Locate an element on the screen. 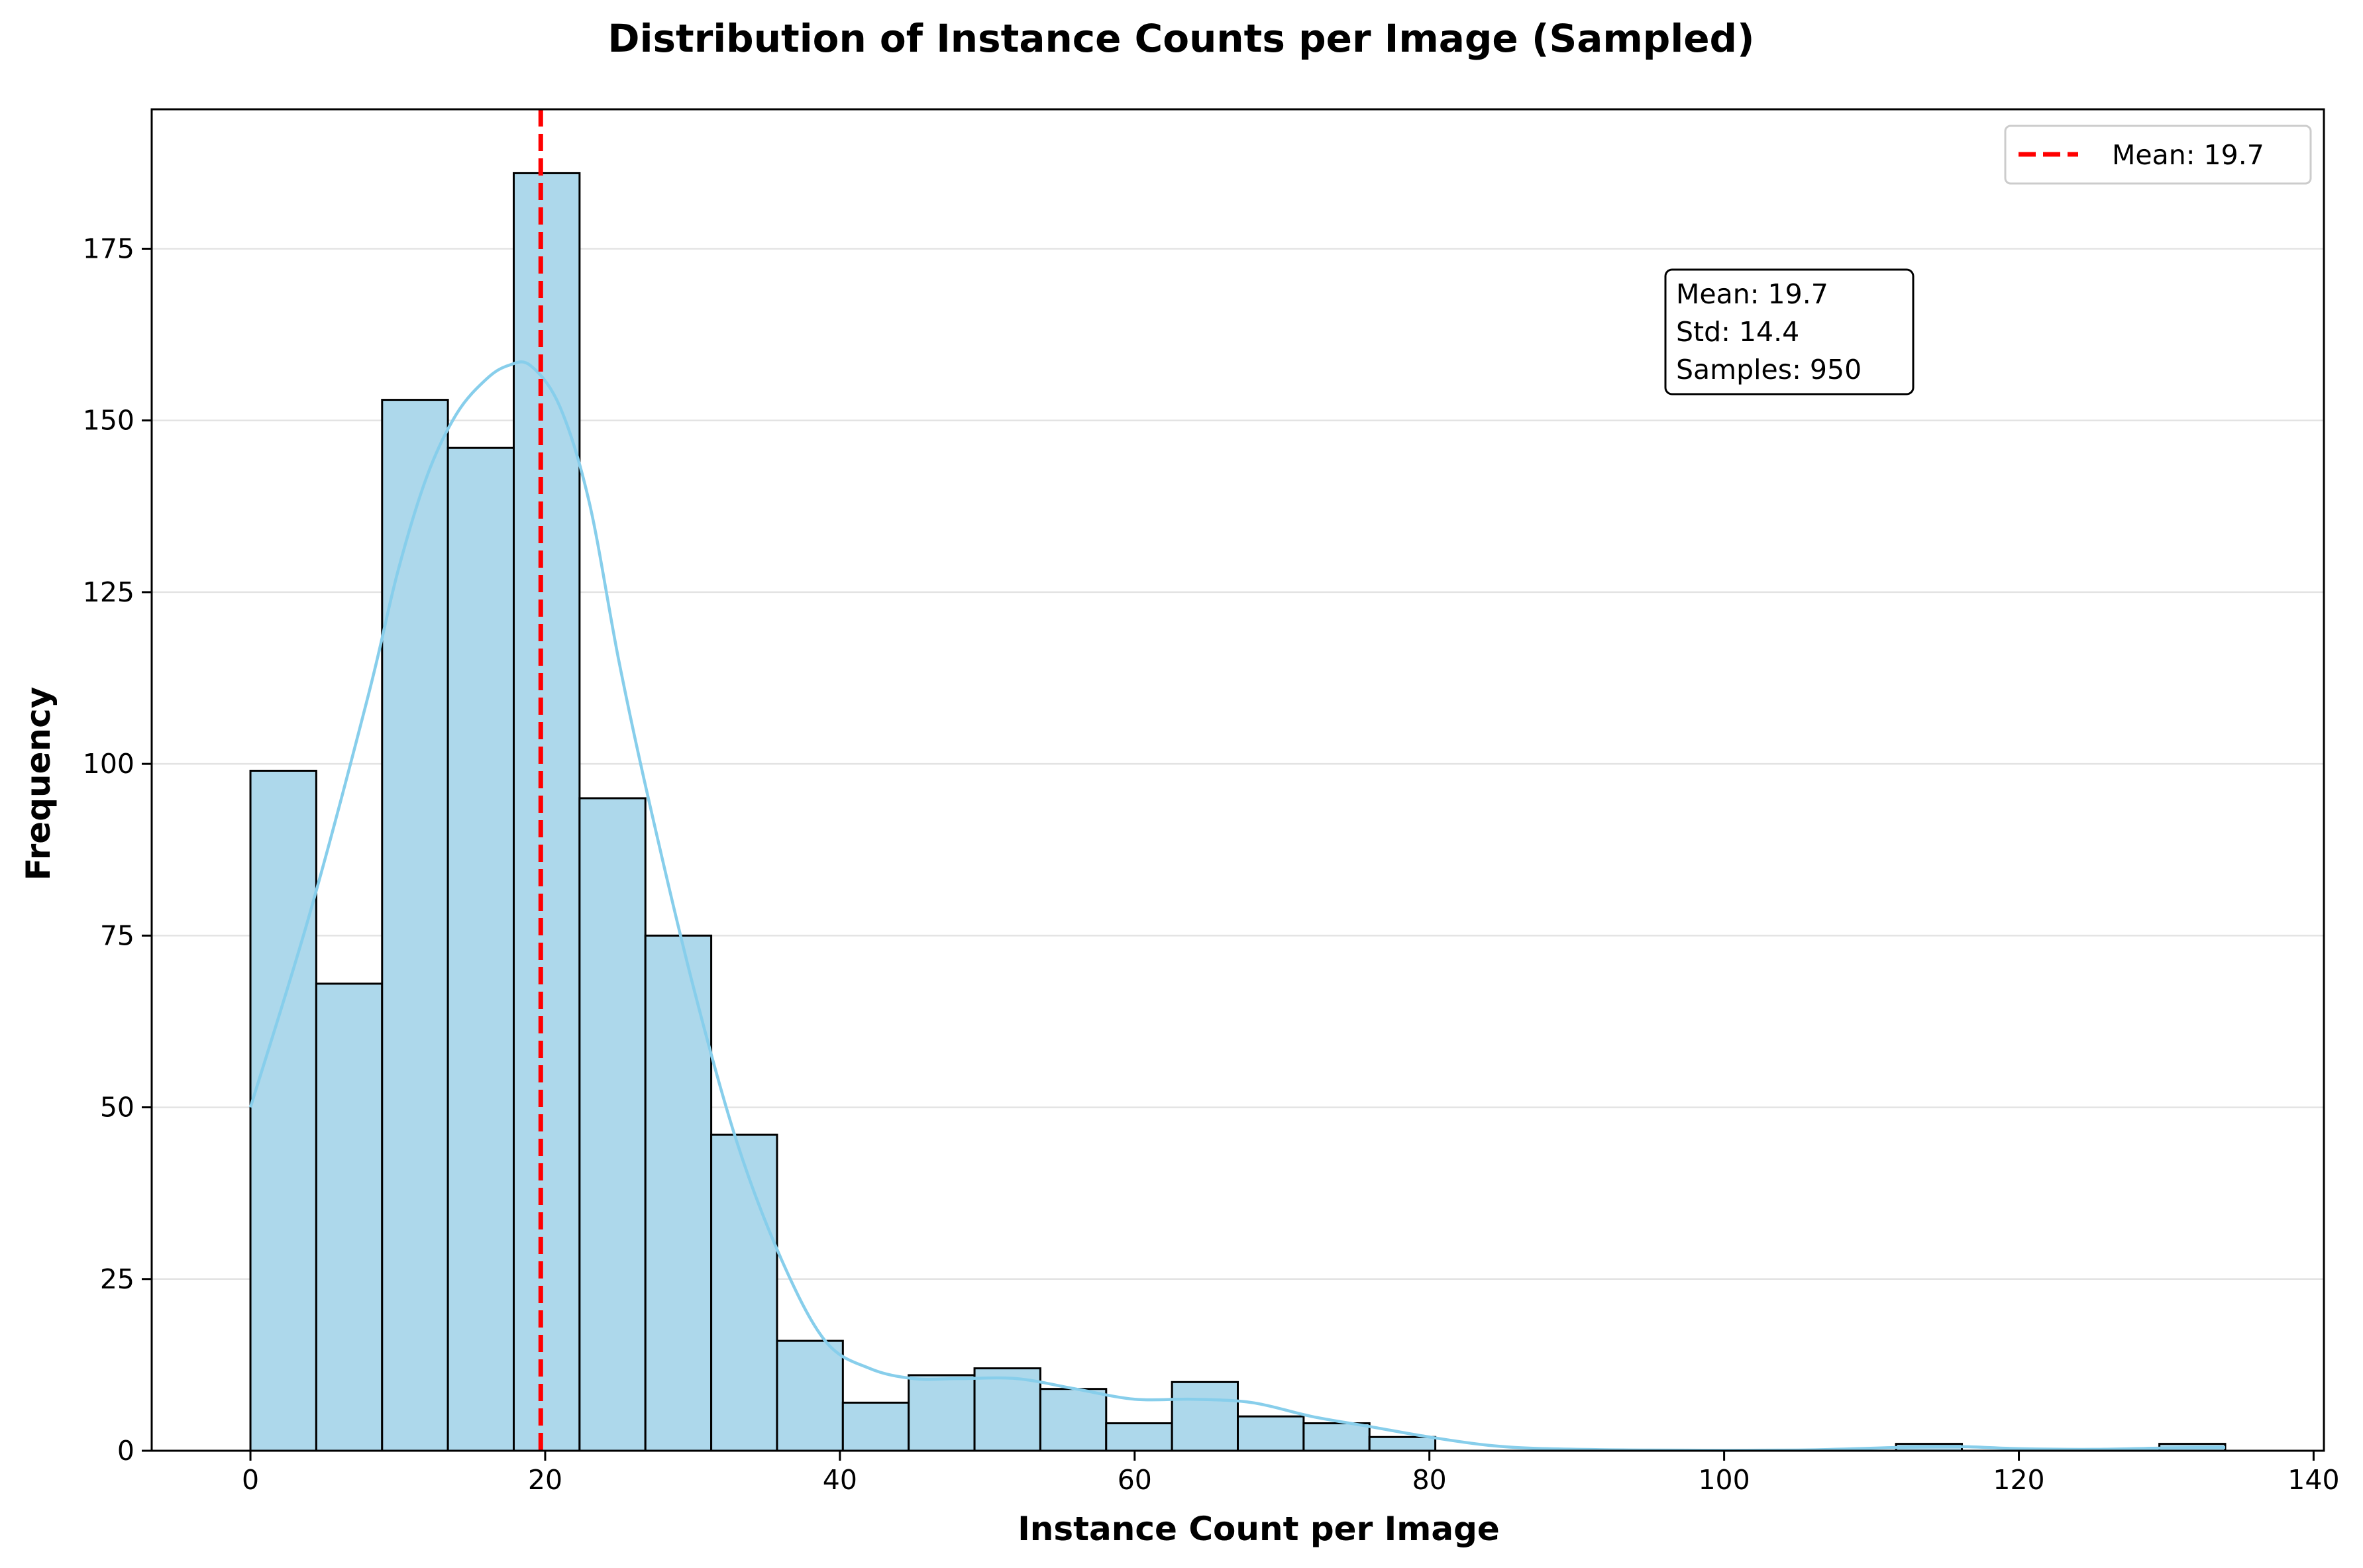 The image size is (2363, 1568). legend-label-mean: Mean: 19.7 is located at coordinates (2188, 155).